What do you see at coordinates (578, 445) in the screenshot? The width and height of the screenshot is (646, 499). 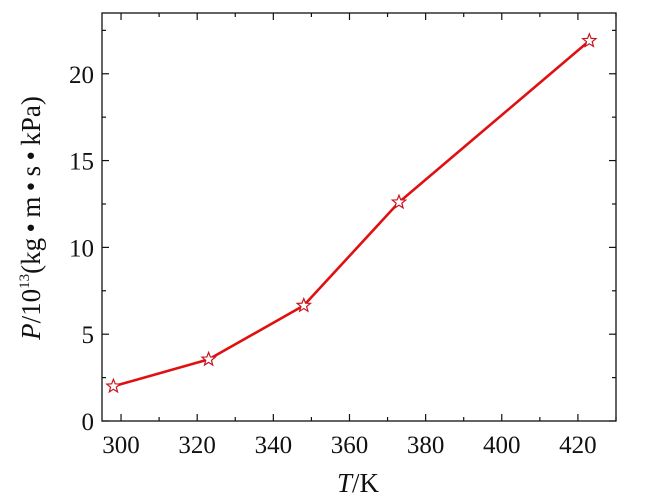 I see `x-tick-label: 420` at bounding box center [578, 445].